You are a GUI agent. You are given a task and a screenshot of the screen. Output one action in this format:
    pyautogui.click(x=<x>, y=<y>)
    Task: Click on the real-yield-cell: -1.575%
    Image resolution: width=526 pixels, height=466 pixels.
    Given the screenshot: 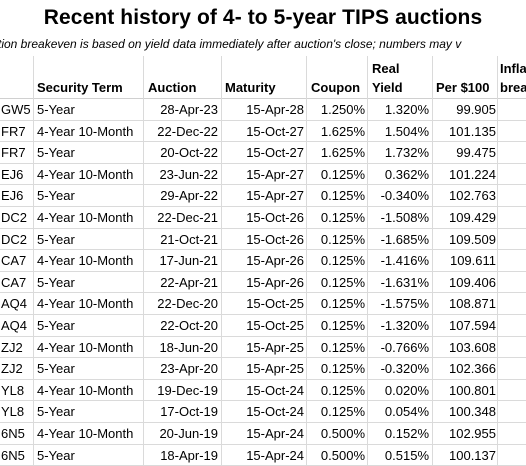 What is the action you would take?
    pyautogui.click(x=398, y=303)
    